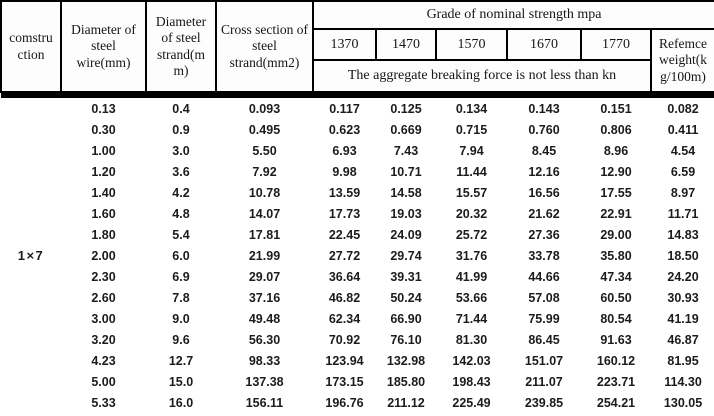 This screenshot has height=416, width=714. What do you see at coordinates (406, 276) in the screenshot?
I see `table-cell-breaking_force_1470_kn: 39.31` at bounding box center [406, 276].